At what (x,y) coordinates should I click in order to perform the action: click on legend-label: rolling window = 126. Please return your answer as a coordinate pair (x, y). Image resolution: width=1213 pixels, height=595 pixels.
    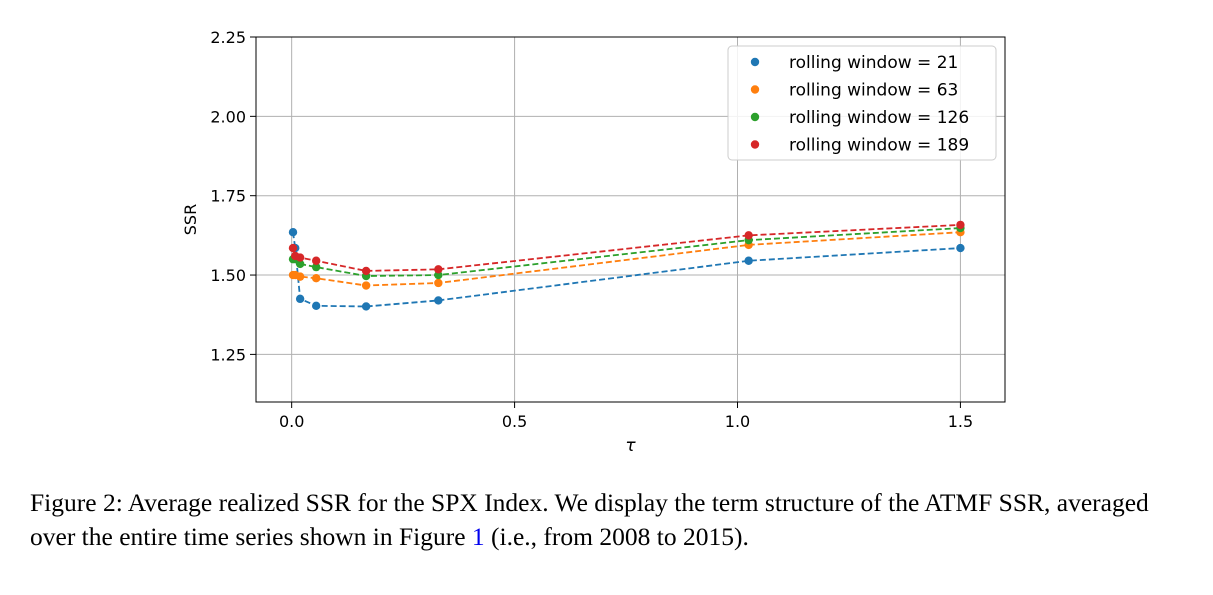
    Looking at the image, I should click on (879, 118).